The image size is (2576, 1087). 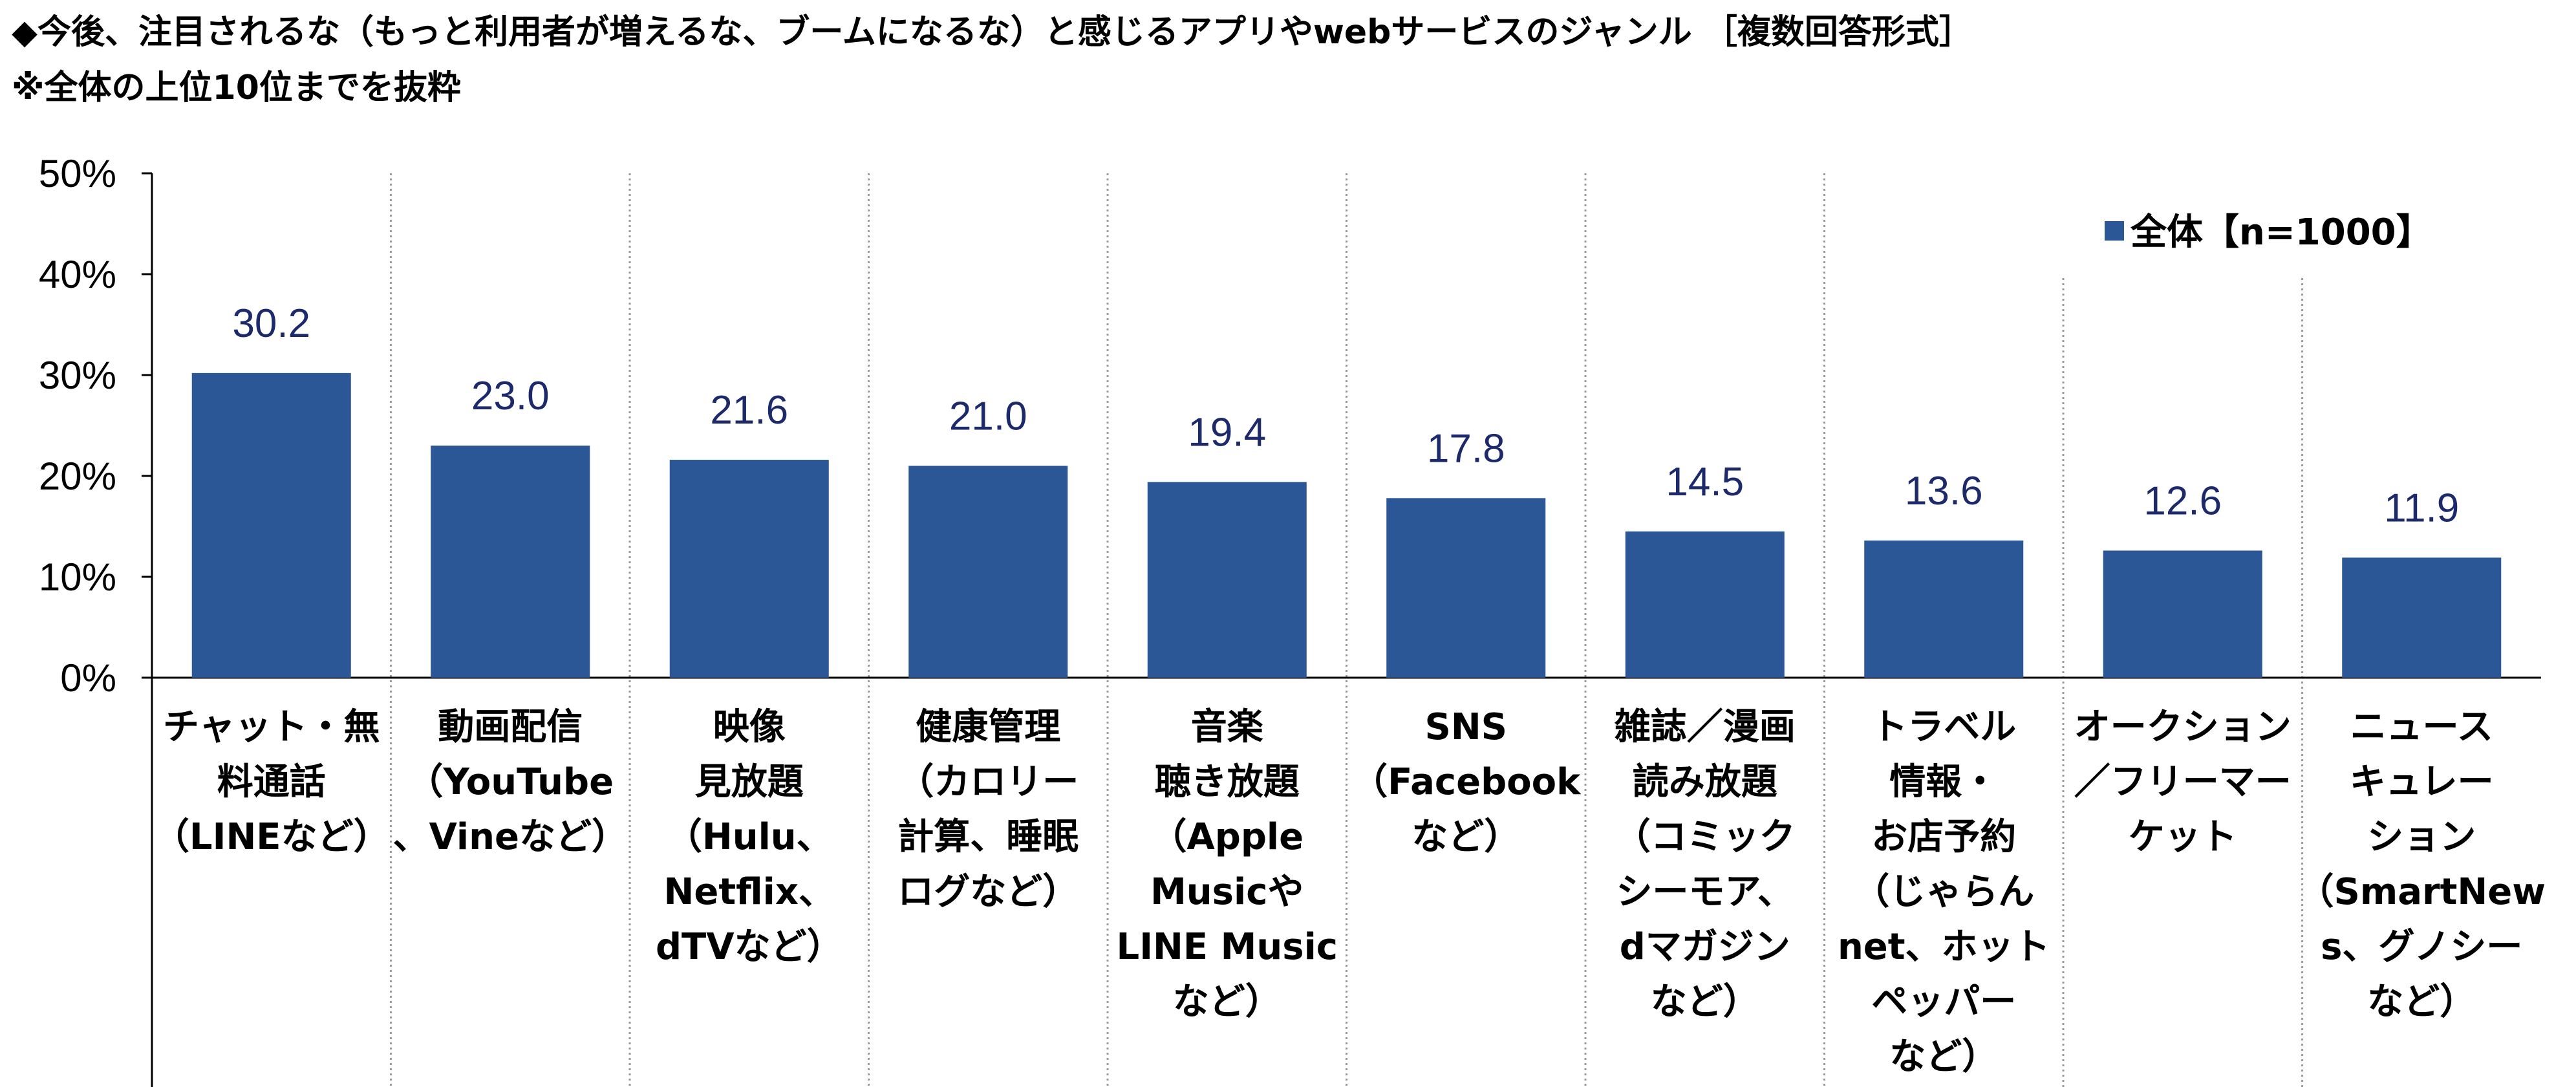 I want to click on category-label: 計算、睡眠, so click(x=988, y=837).